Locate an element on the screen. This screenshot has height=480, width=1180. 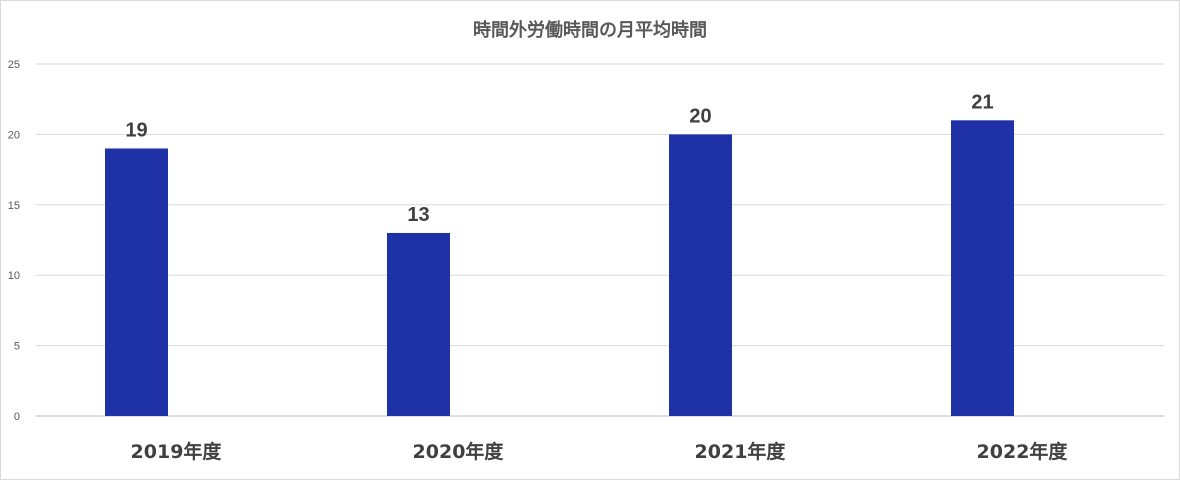
data-label-2022年度: 21 is located at coordinates (982, 102).